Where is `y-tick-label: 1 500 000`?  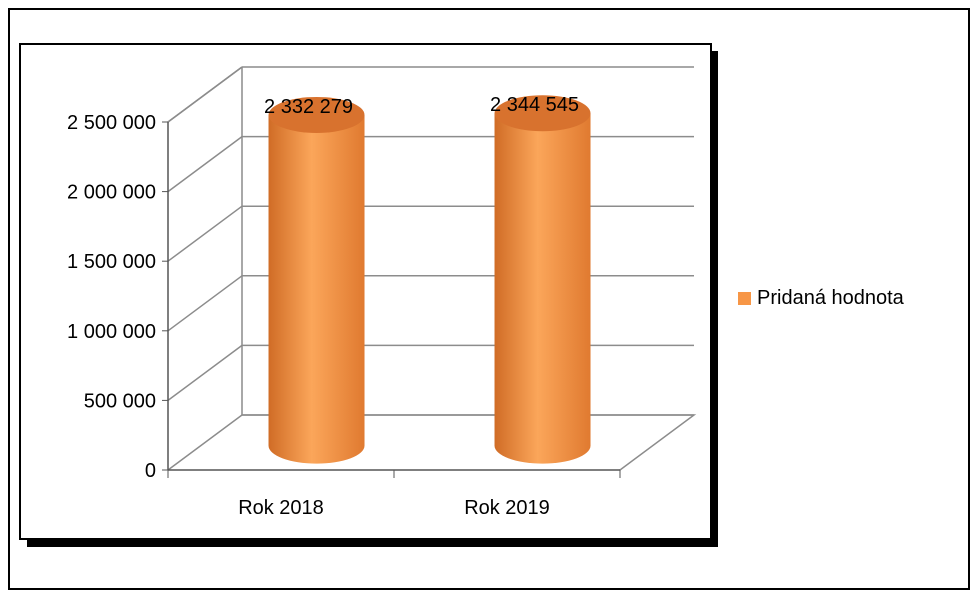 y-tick-label: 1 500 000 is located at coordinates (111, 262).